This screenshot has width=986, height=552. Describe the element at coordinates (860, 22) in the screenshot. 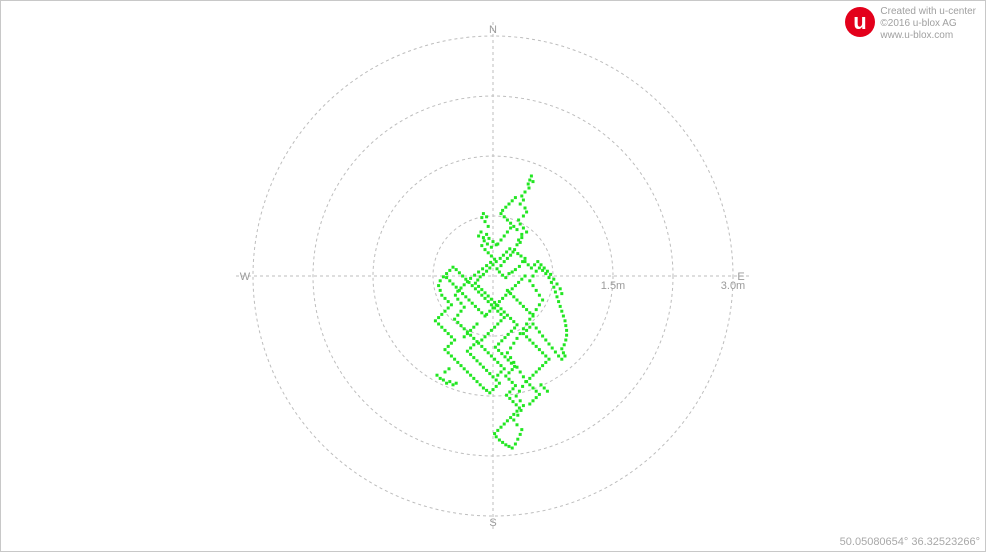

I see `u-blox-logo-icon: u` at that location.